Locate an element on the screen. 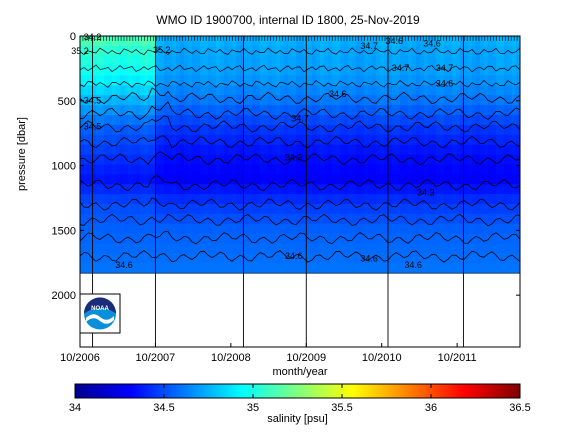  x-tick-label: 10/2008 is located at coordinates (231, 358).